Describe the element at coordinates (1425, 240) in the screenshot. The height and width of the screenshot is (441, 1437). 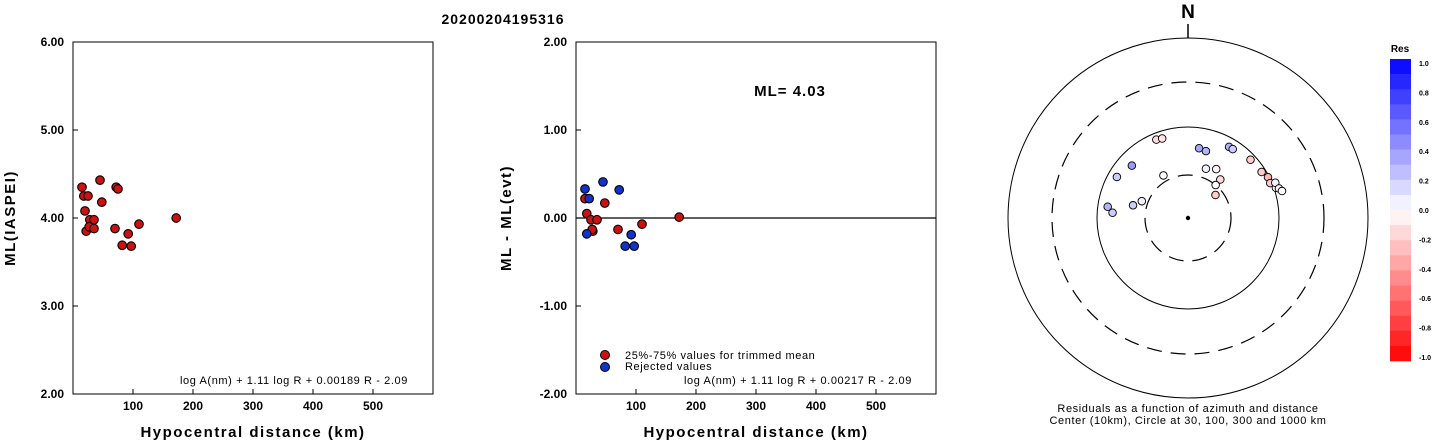
I see `colorbar-label: -0.2` at that location.